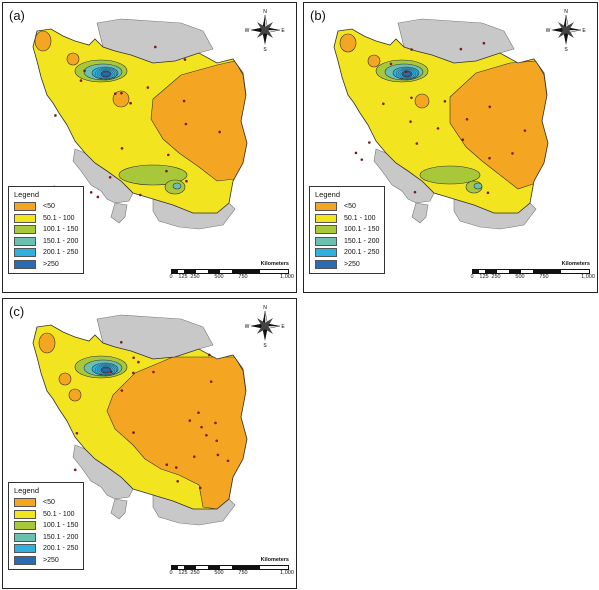 This screenshot has width=599, height=590. Describe the element at coordinates (531, 271) in the screenshot. I see `scale-bar-graphic` at that location.